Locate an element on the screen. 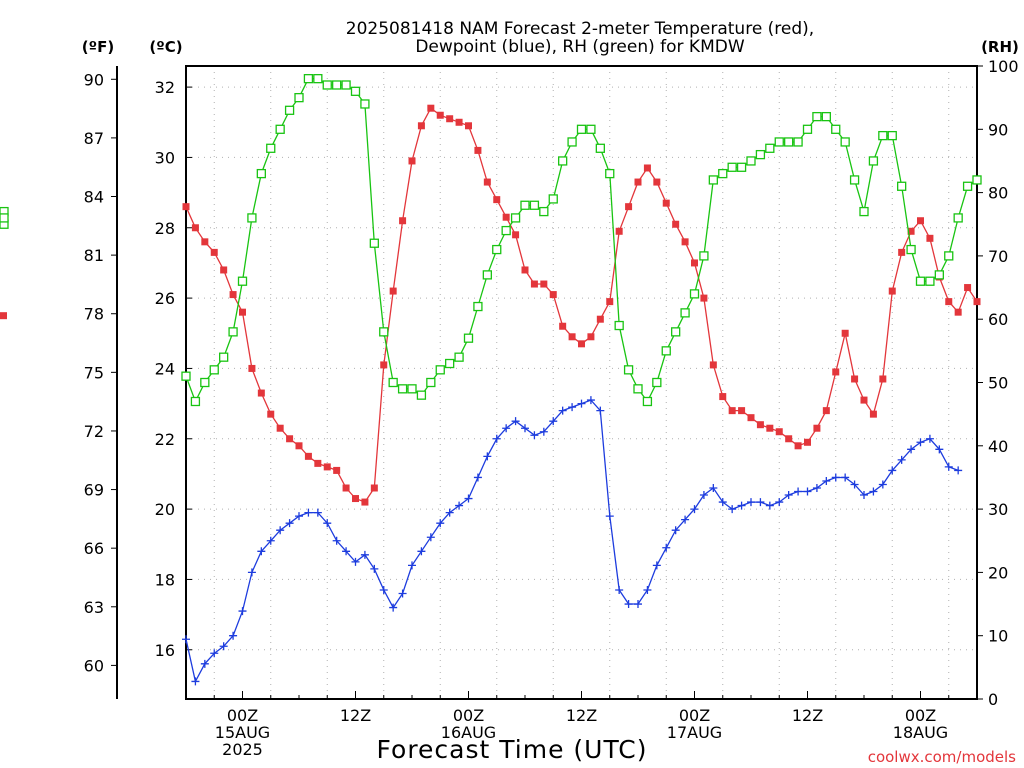 This screenshot has width=1024, height=768. celsius-tick-label: 20 is located at coordinates (165, 509).